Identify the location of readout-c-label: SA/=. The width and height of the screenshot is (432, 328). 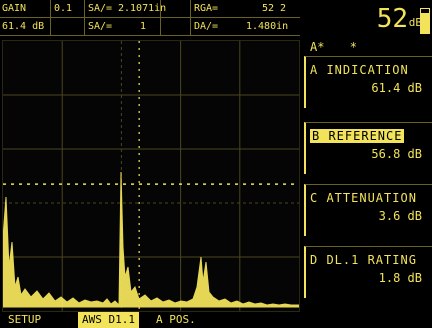
(100, 26).